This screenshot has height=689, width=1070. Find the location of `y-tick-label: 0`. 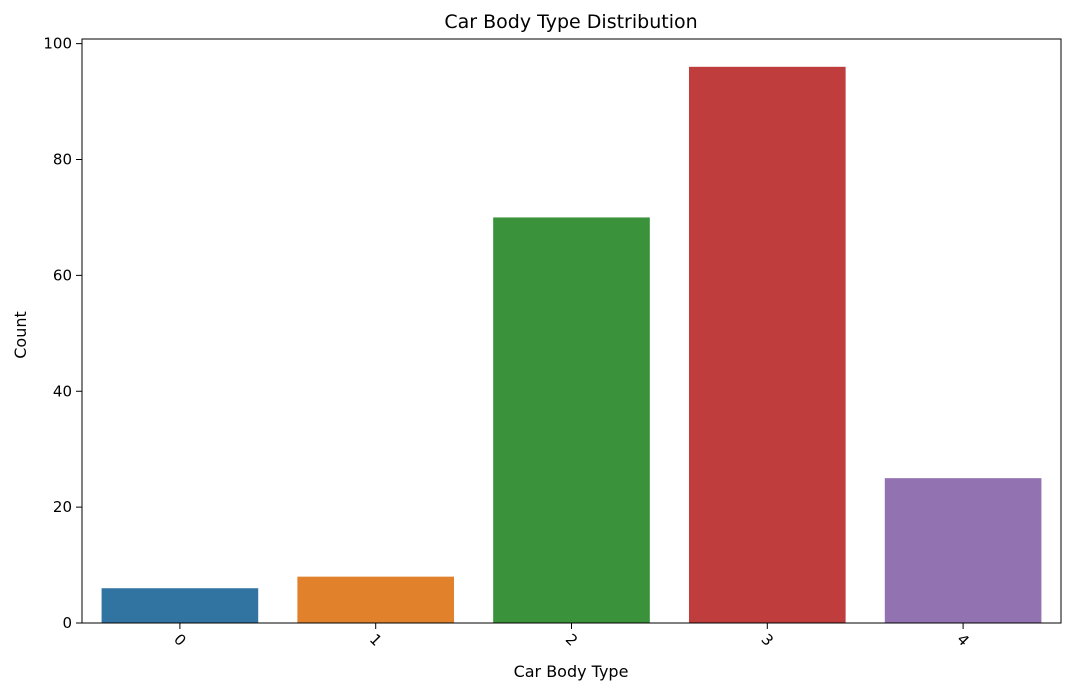

y-tick-label: 0 is located at coordinates (67, 623).